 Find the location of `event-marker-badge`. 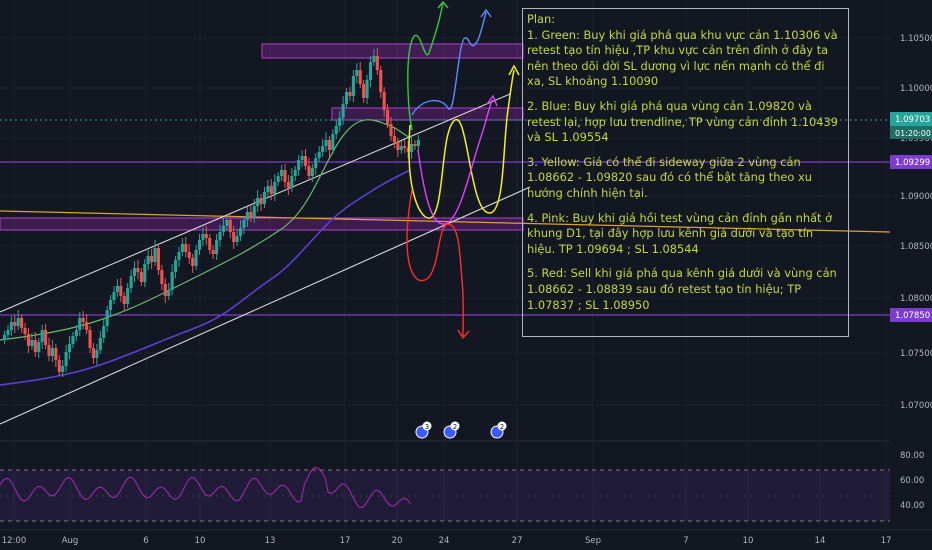

event-marker-badge is located at coordinates (502, 426).